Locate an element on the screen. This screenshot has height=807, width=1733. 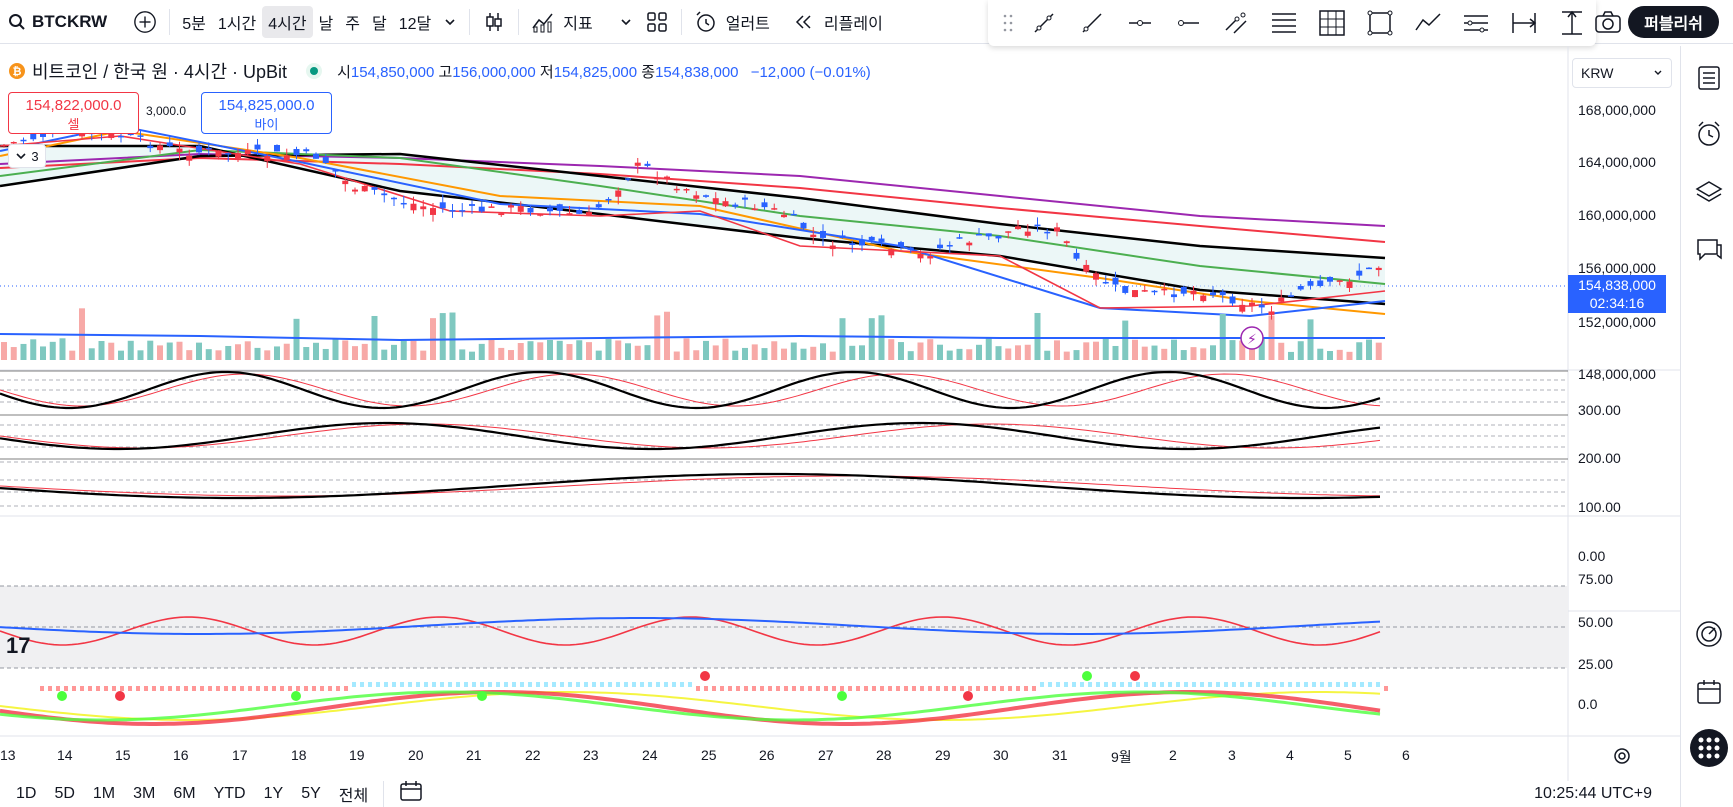
settings-icon is located at coordinates (1622, 756).